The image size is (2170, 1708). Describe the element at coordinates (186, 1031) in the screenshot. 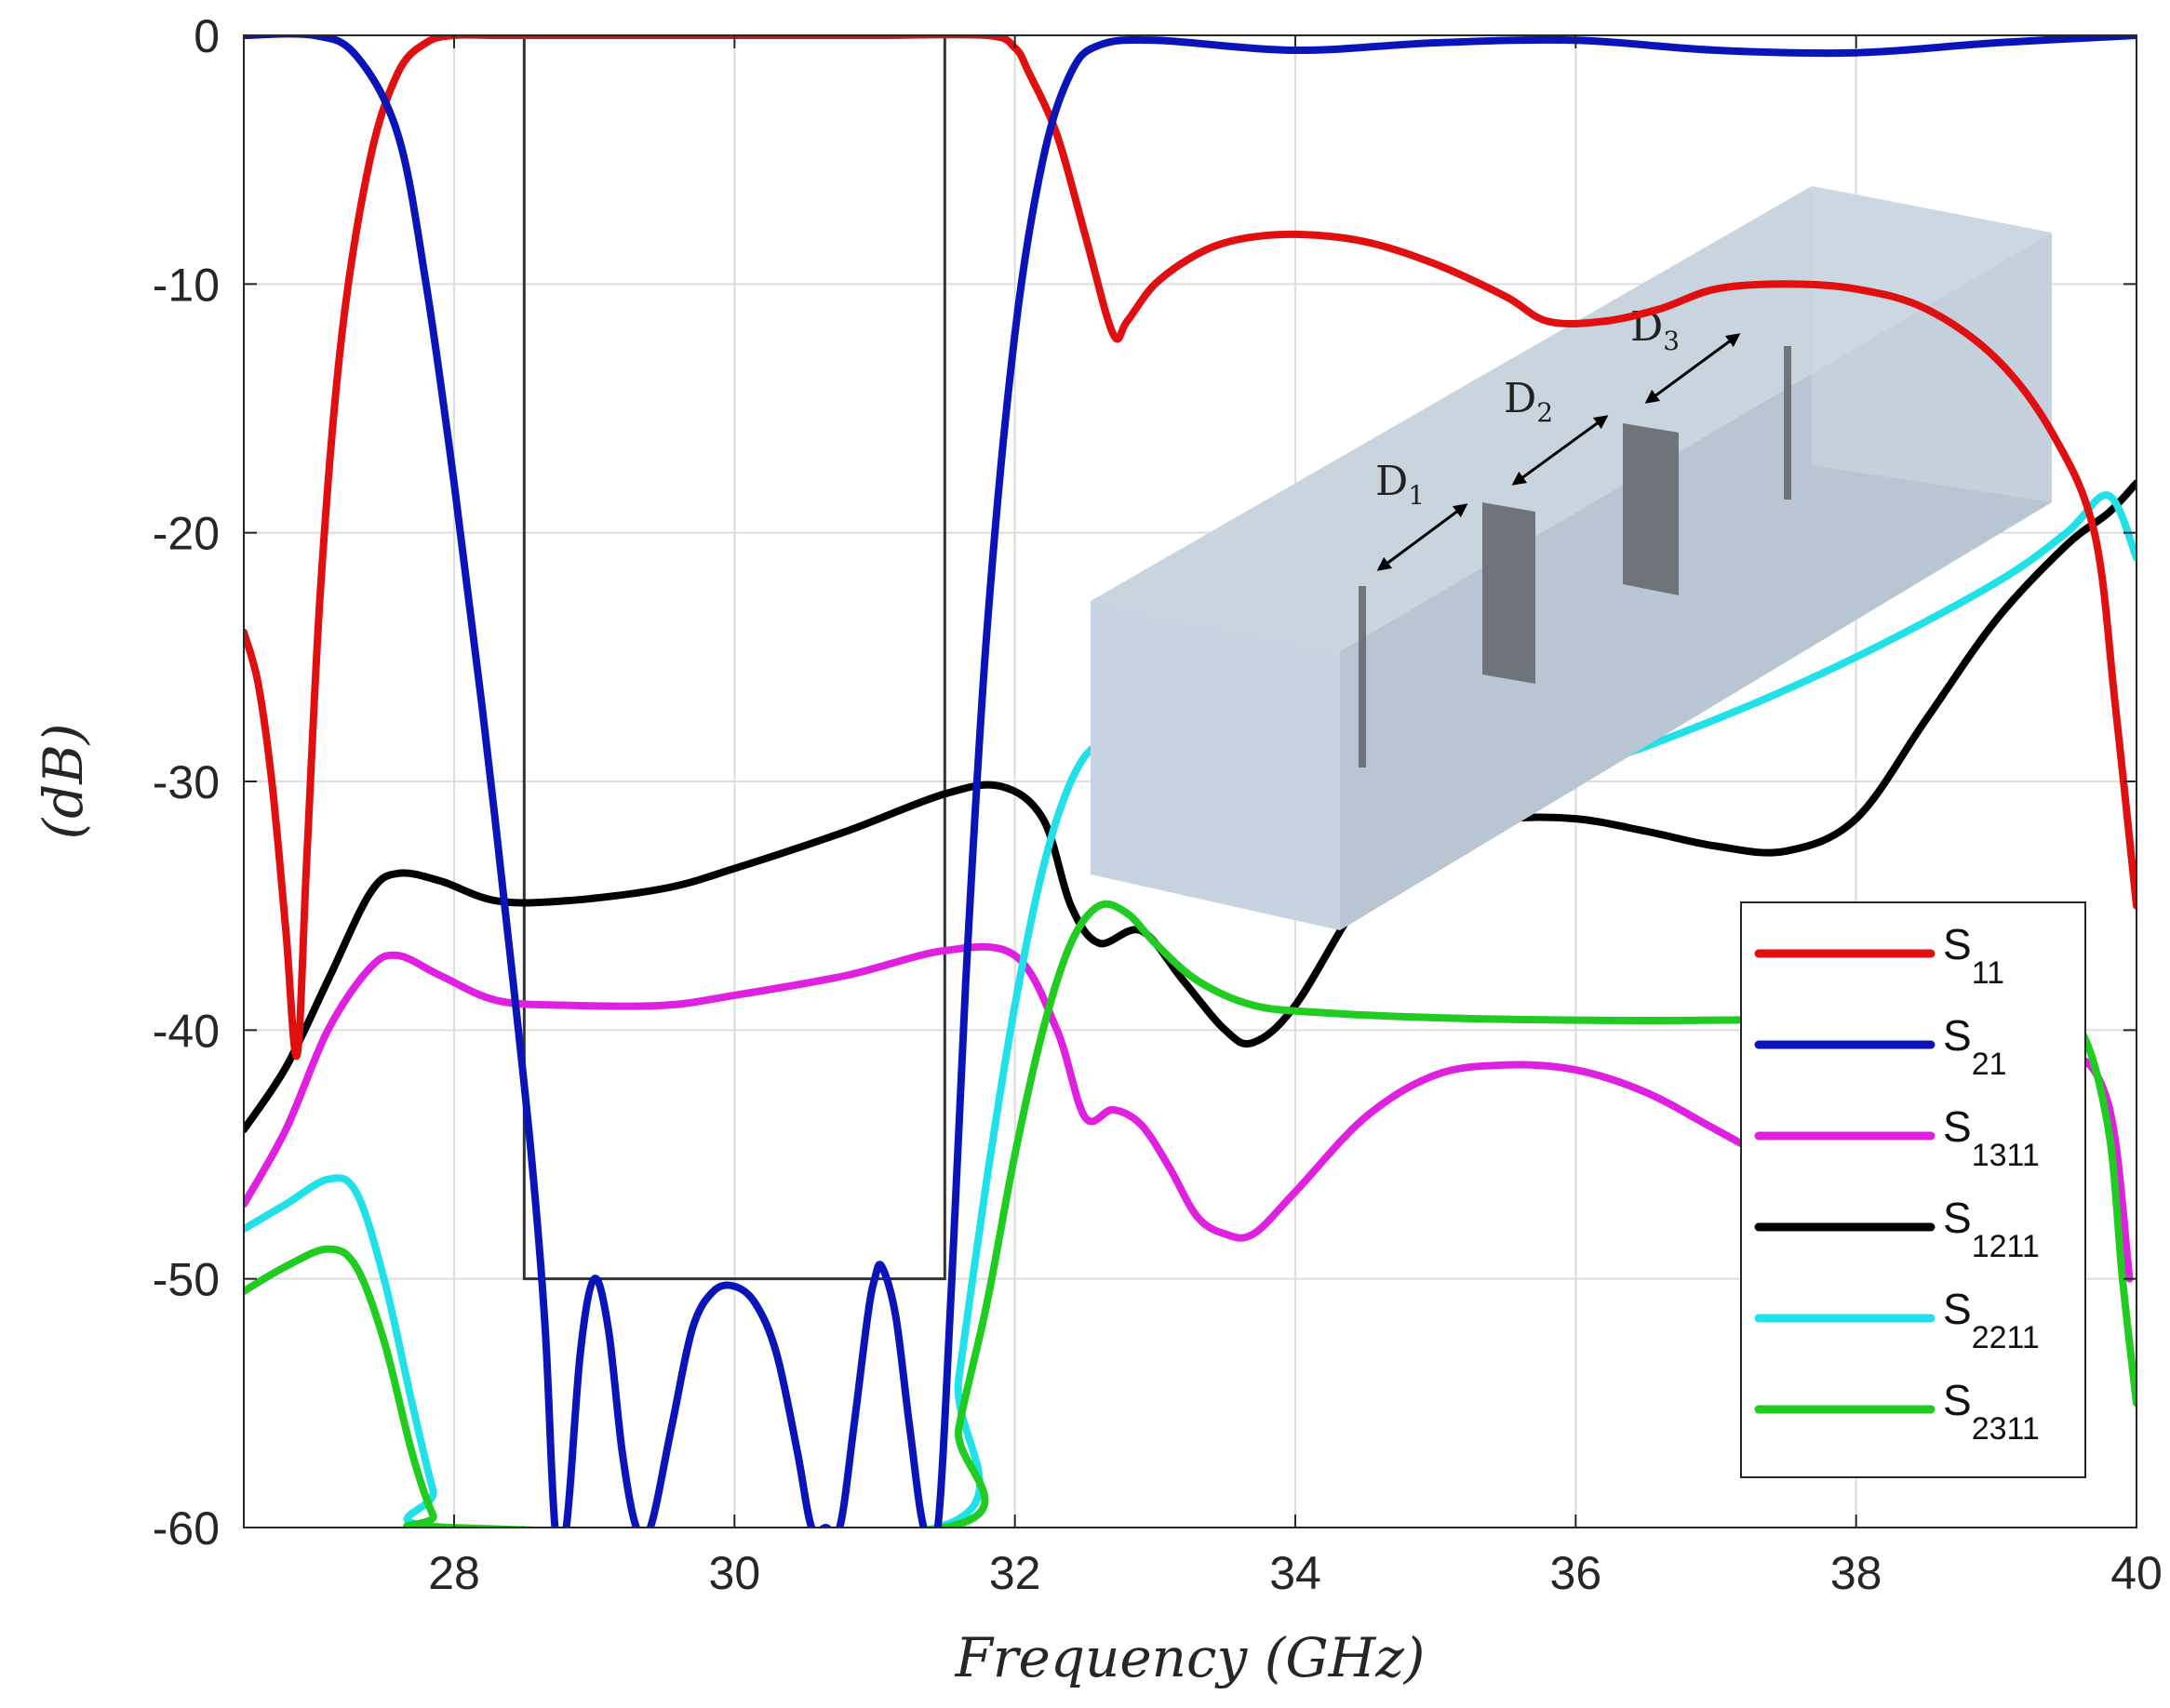

I see `y-tick-label: -40` at that location.